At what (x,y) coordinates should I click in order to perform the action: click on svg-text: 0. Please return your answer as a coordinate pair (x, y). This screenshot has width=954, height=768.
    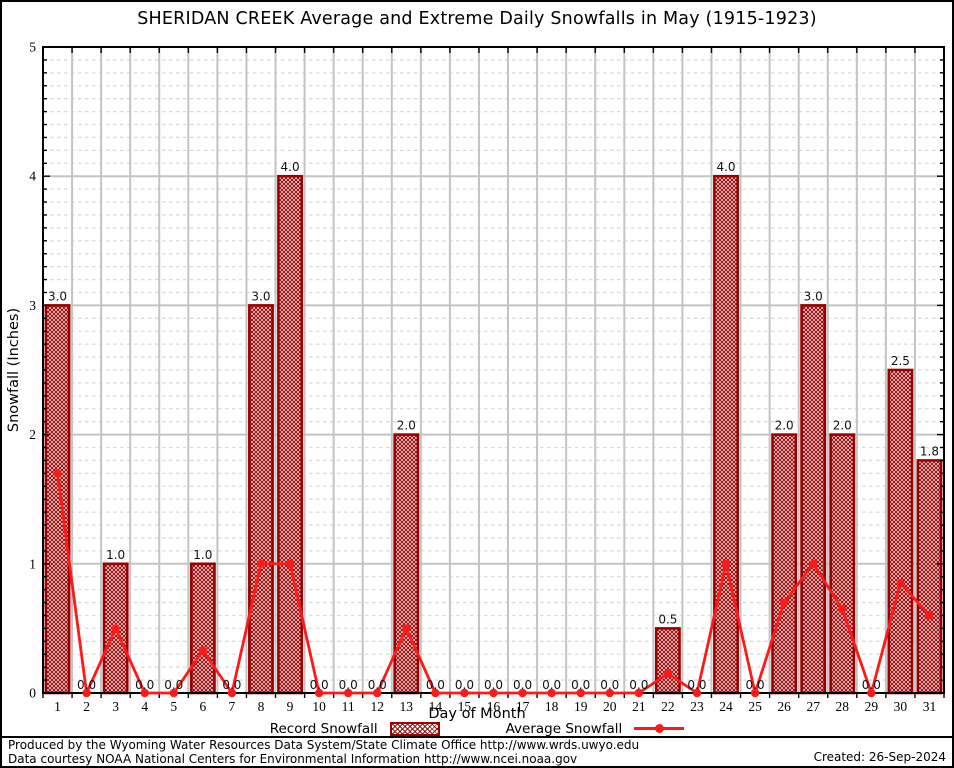
    Looking at the image, I should click on (32, 693).